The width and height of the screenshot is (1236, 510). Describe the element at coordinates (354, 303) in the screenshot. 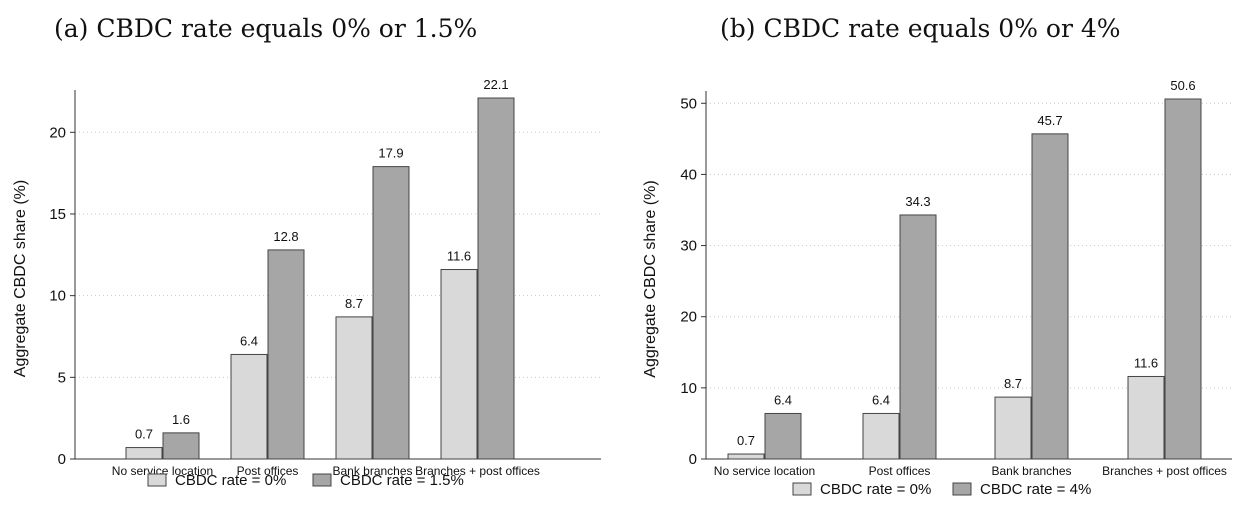

I see `chart-a-data-label: 8.7` at that location.